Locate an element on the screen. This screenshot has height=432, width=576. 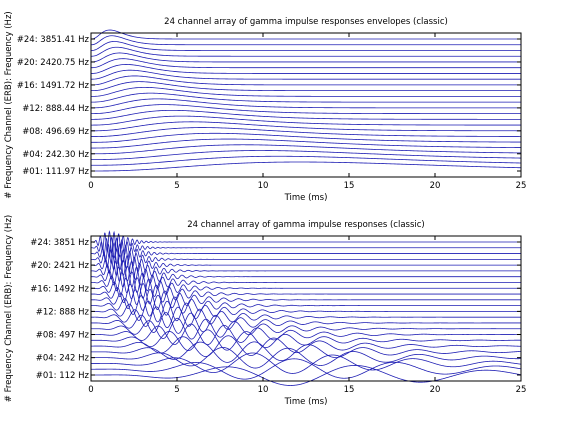
y-tick-label: #16: 1491.72 Hz is located at coordinates (53, 86).